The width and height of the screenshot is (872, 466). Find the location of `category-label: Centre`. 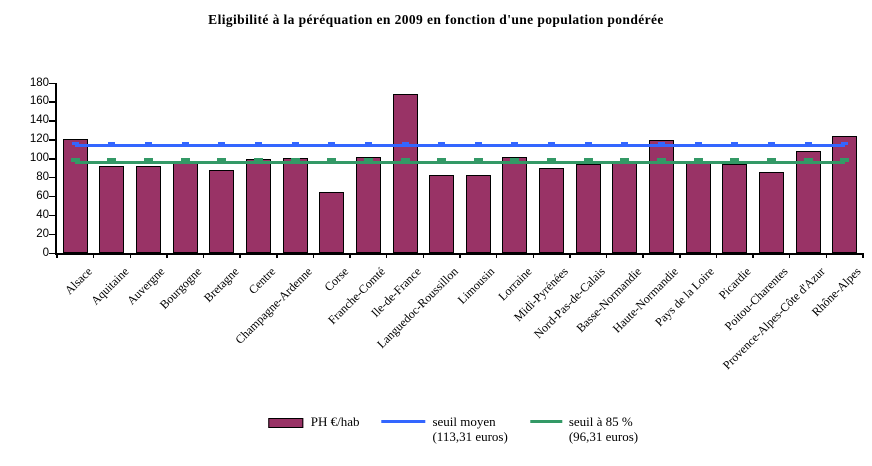

category-label: Centre is located at coordinates (261, 280).